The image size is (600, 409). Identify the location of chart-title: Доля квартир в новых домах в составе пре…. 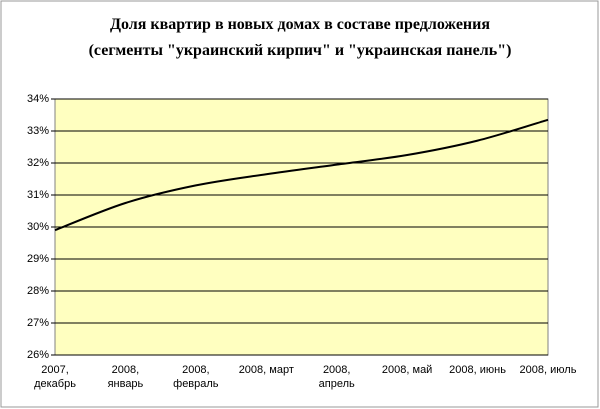
(300, 24).